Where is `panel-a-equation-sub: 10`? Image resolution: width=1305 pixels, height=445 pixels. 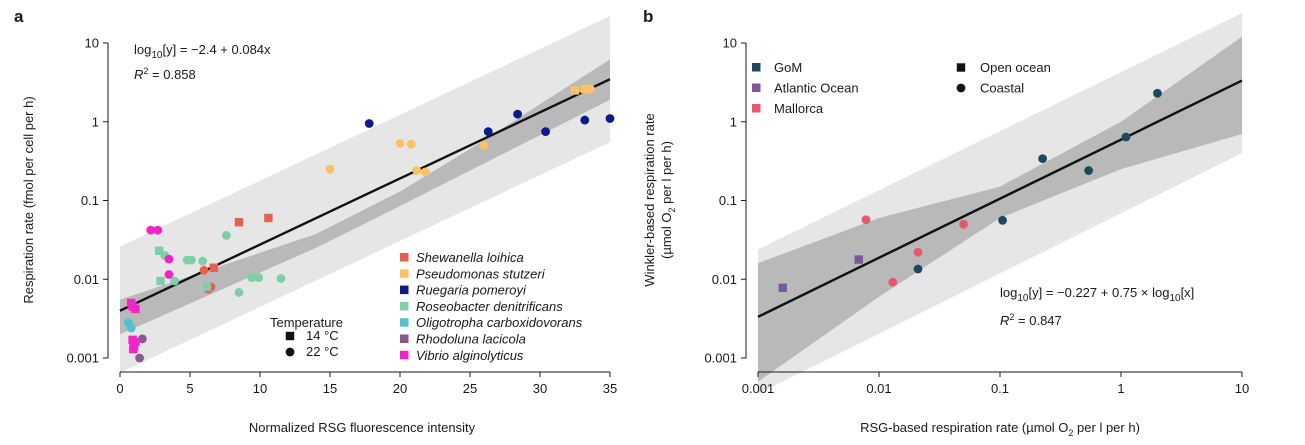 panel-a-equation-sub: 10 is located at coordinates (157, 55).